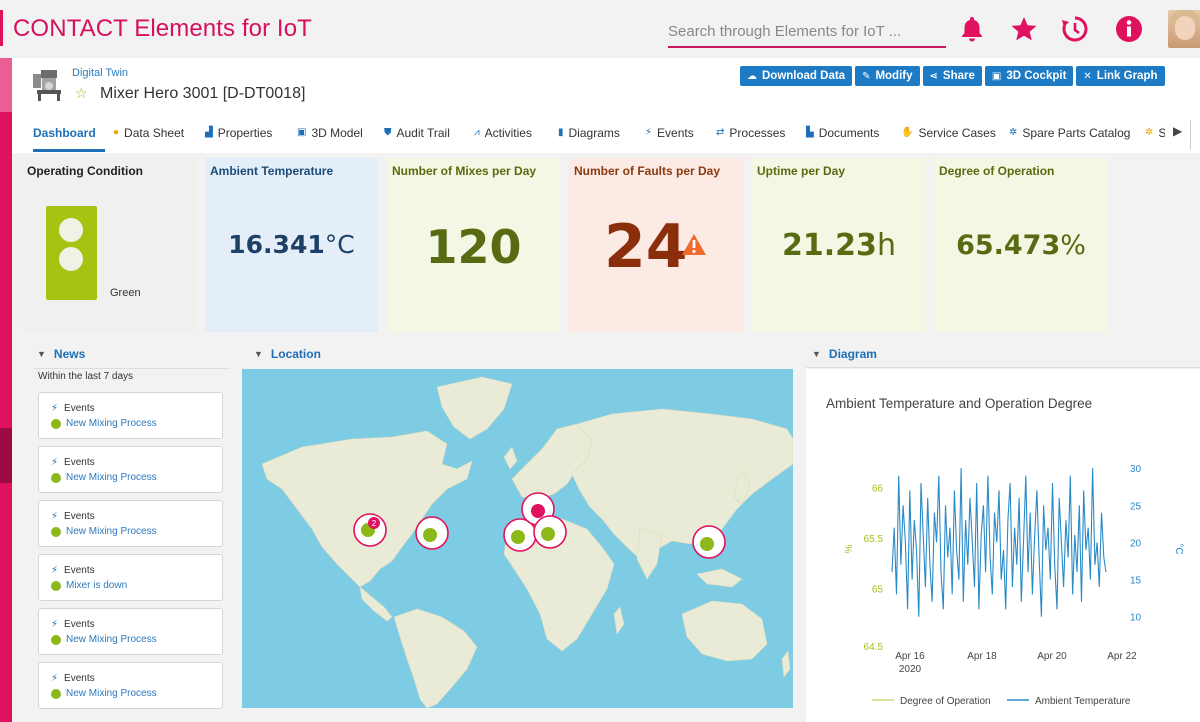  I want to click on y-tick-label-right: 20, so click(1136, 543).